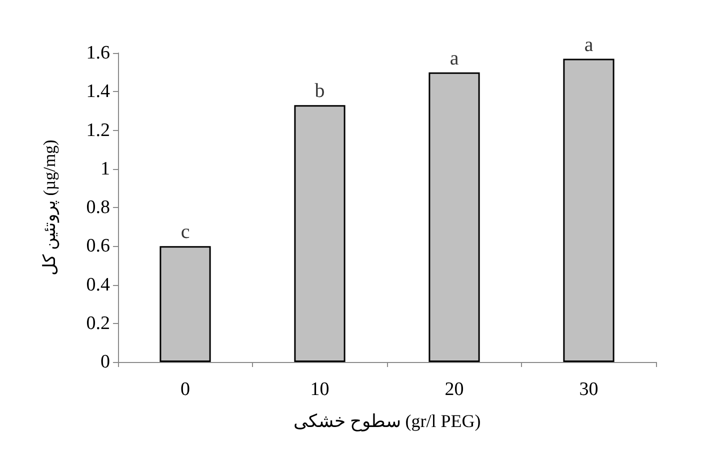 Image resolution: width=704 pixels, height=455 pixels. Describe the element at coordinates (185, 389) in the screenshot. I see `x-tick-label: 0` at that location.